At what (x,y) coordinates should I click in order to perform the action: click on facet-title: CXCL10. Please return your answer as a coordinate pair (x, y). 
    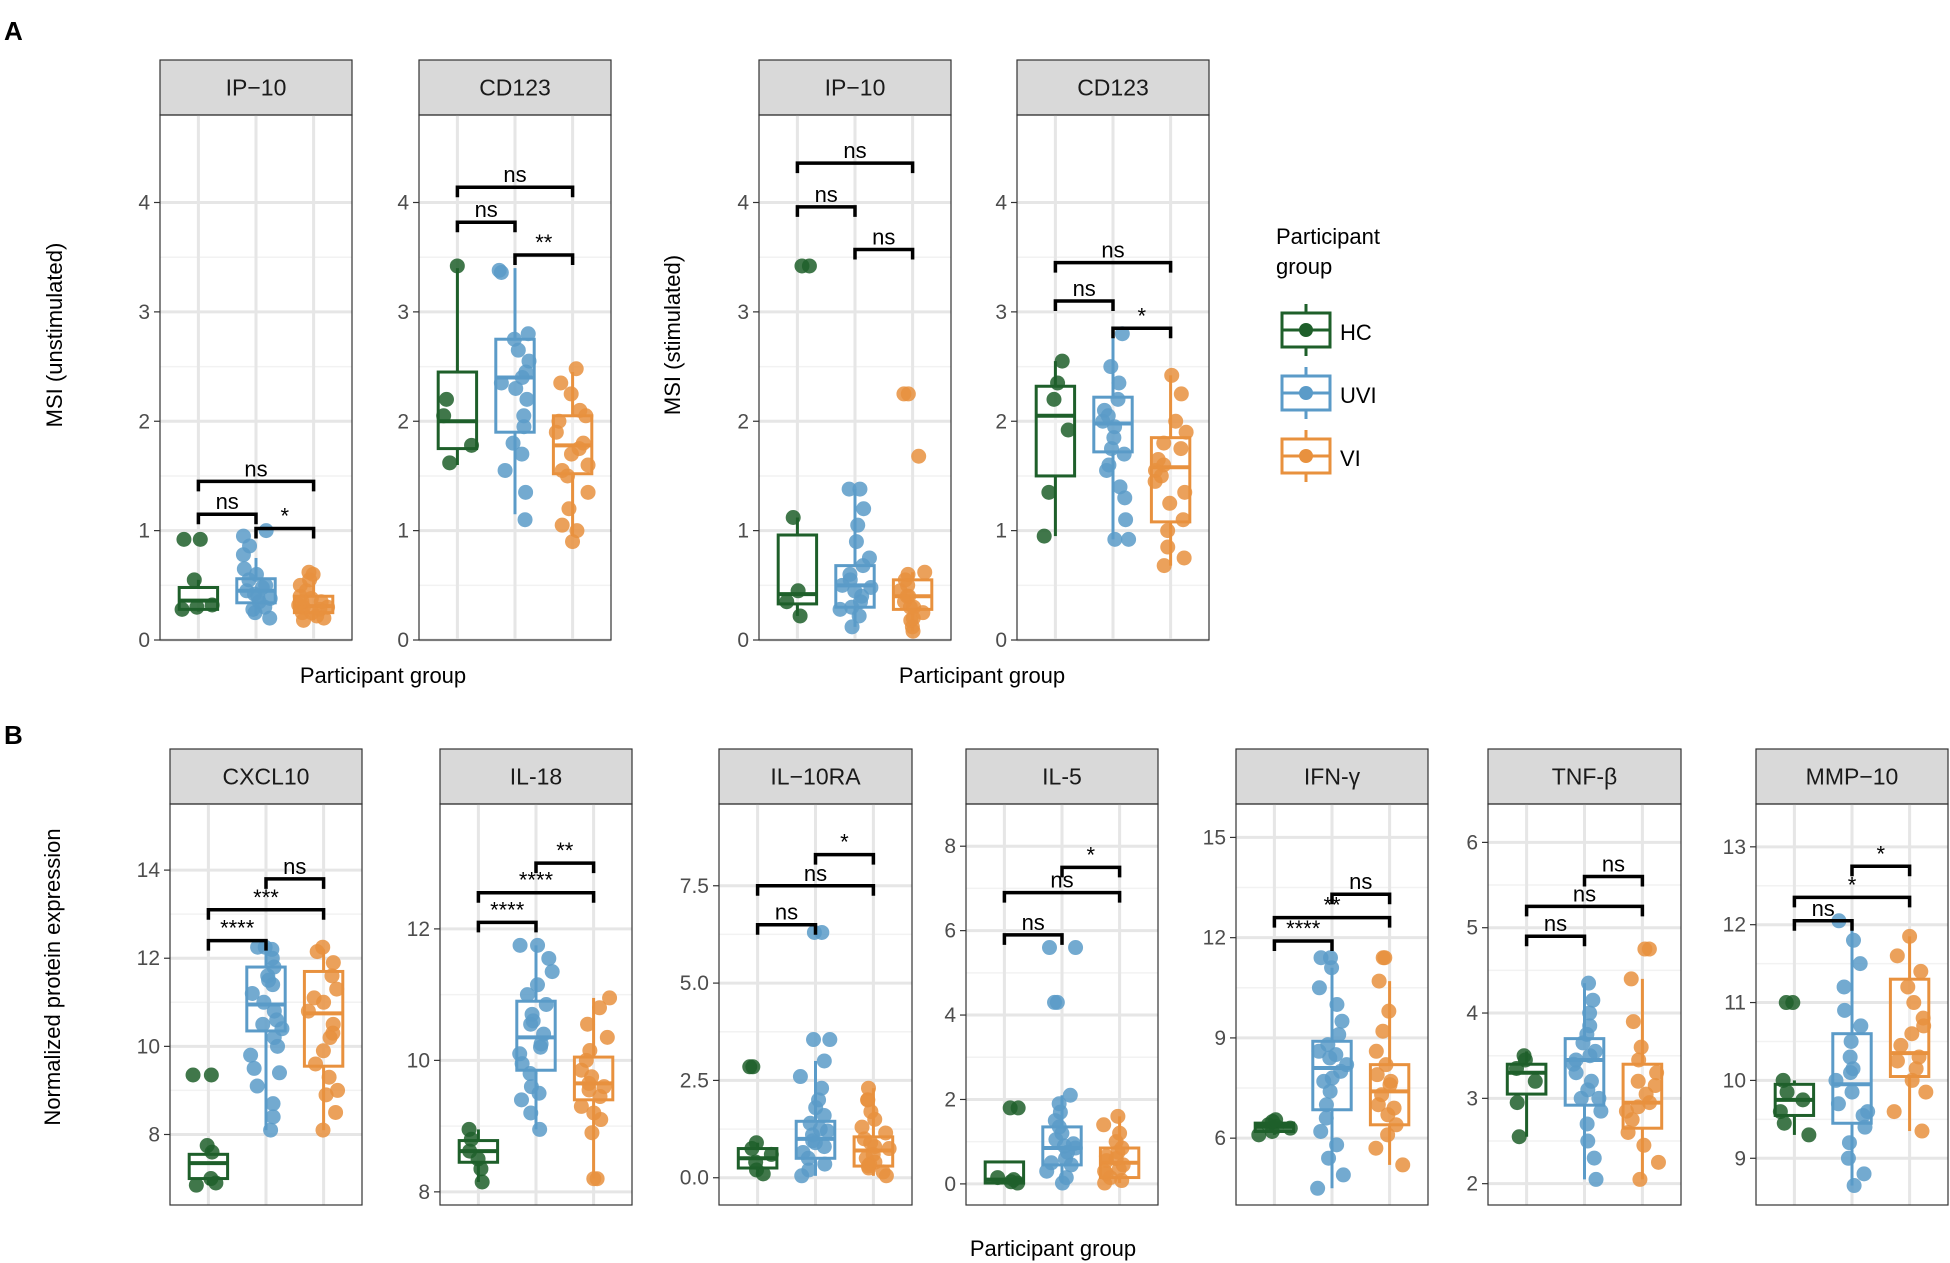
    Looking at the image, I should click on (266, 777).